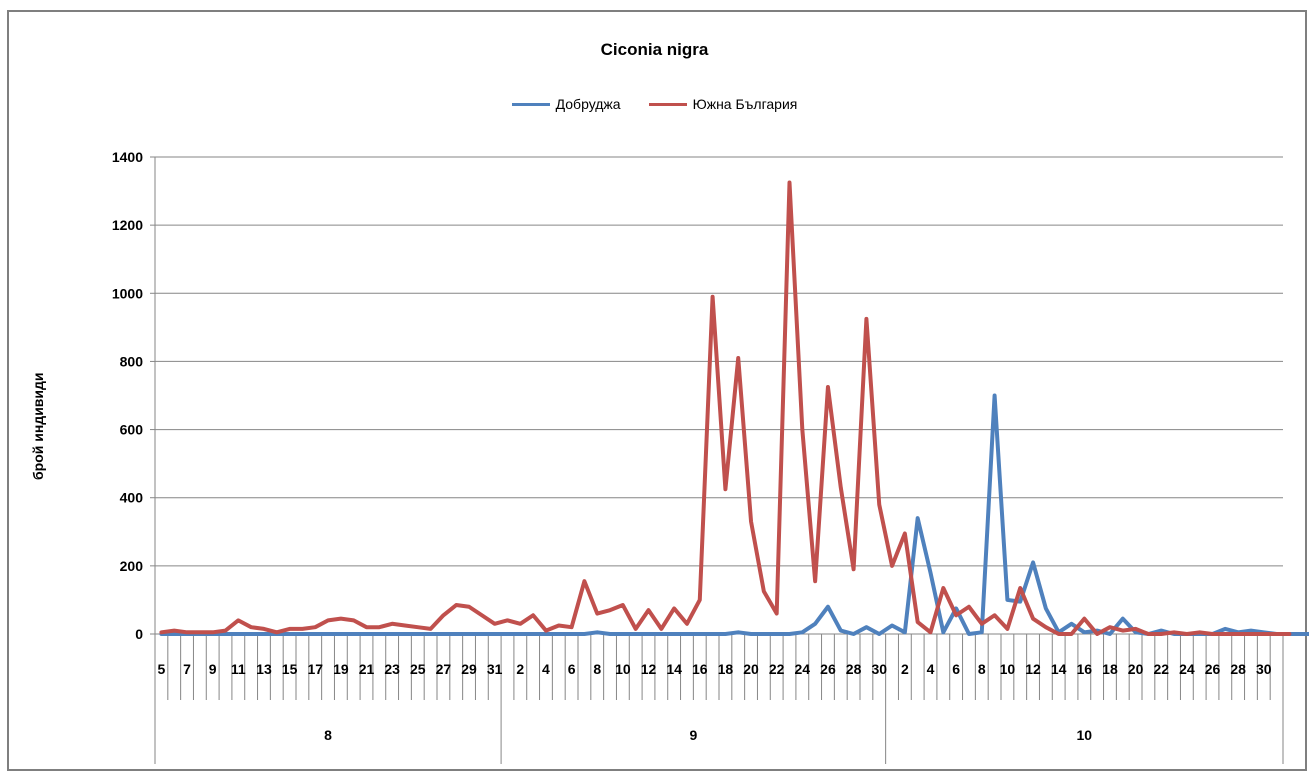 This screenshot has width=1309, height=771. I want to click on month-label: 10, so click(1085, 735).